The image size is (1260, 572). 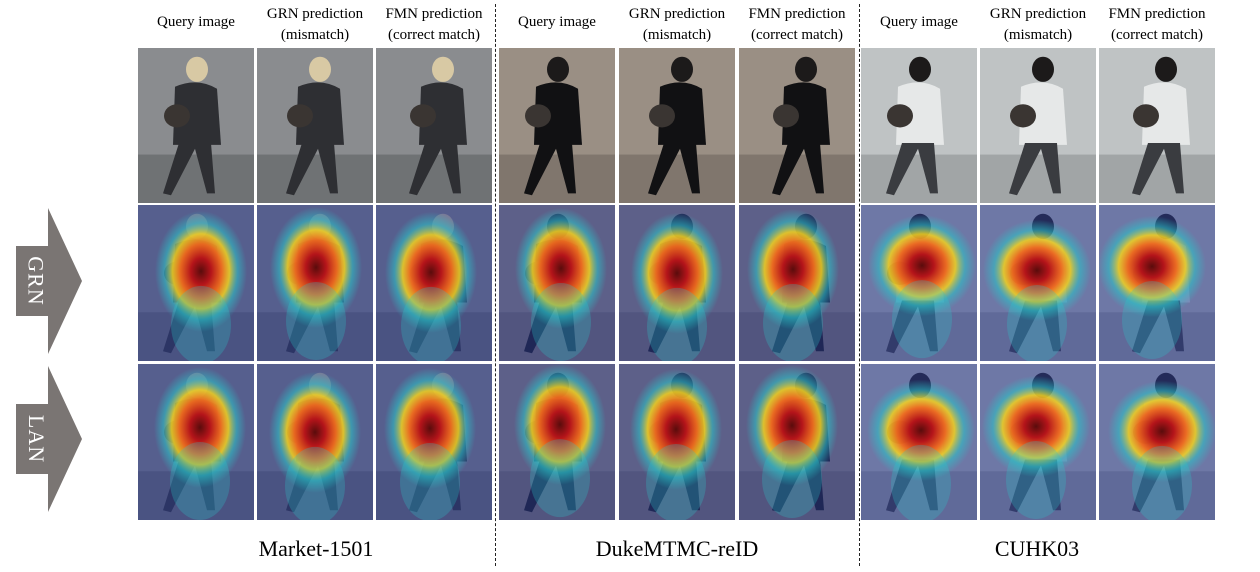 I want to click on row-label-1: LAN, so click(x=49, y=439).